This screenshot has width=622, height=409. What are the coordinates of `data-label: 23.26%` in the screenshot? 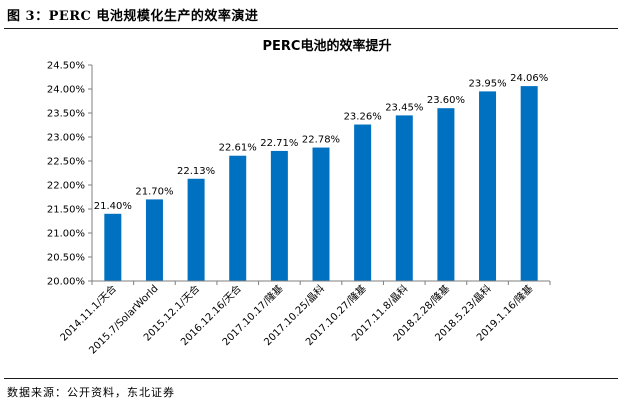 It's located at (363, 117).